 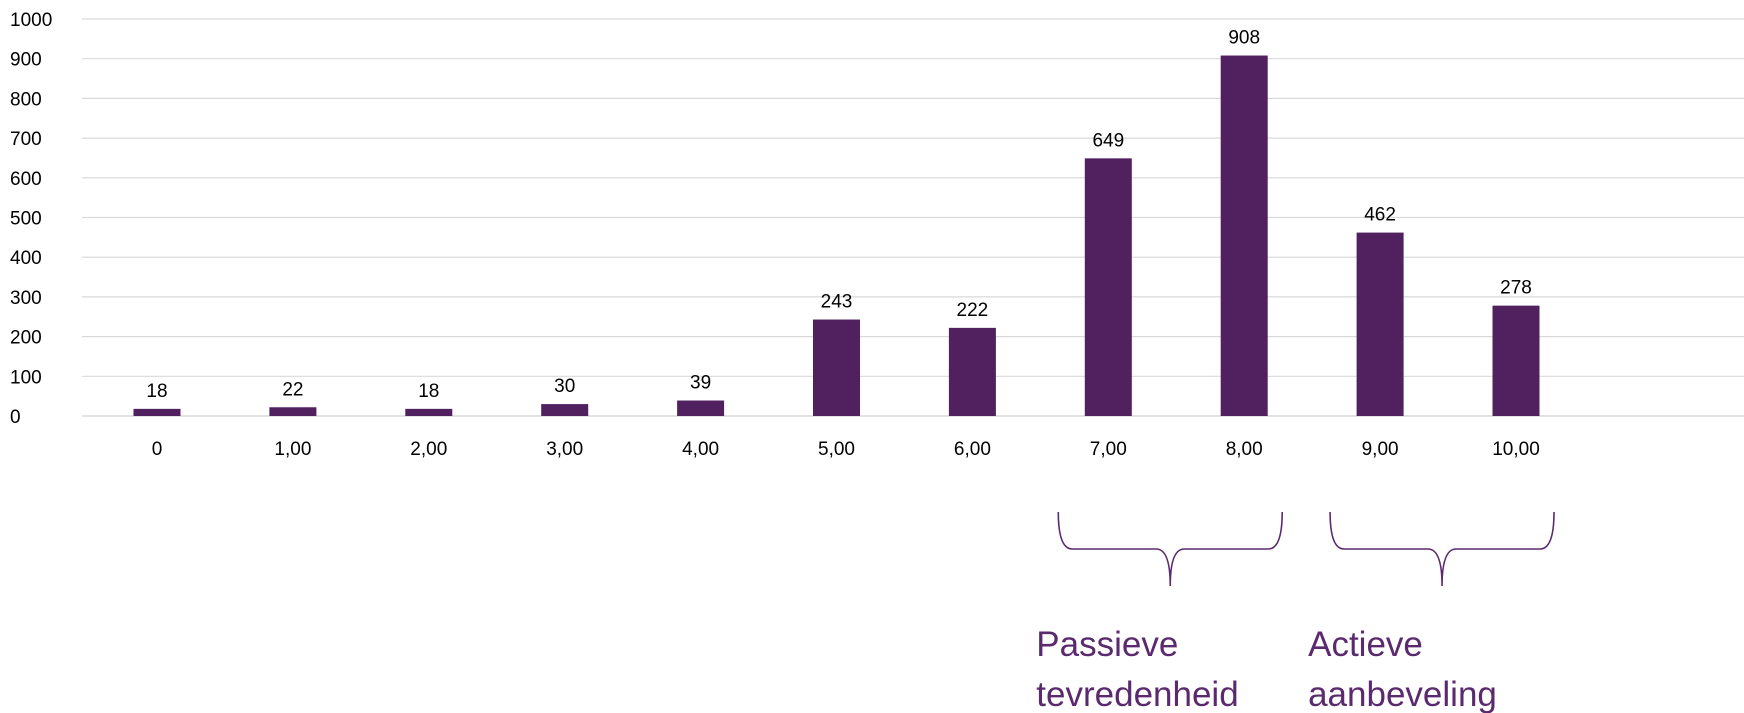 What do you see at coordinates (700, 383) in the screenshot?
I see `data-label: 39` at bounding box center [700, 383].